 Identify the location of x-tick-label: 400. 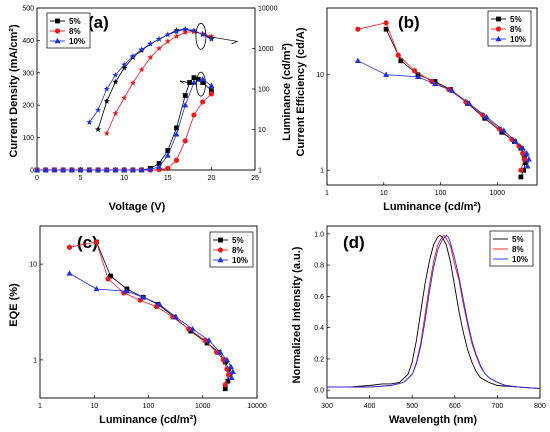
(370, 406).